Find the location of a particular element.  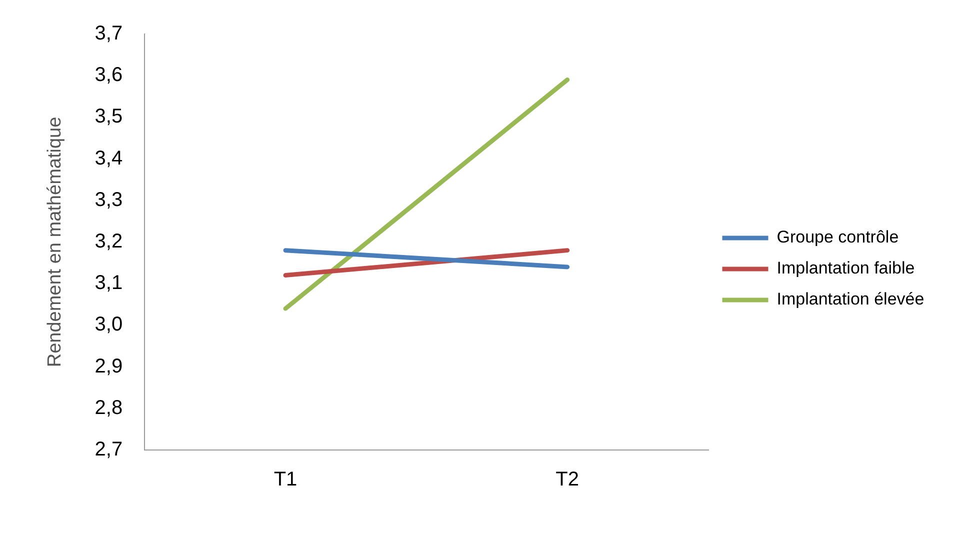

y-tick-label: 3,4 is located at coordinates (108, 158).